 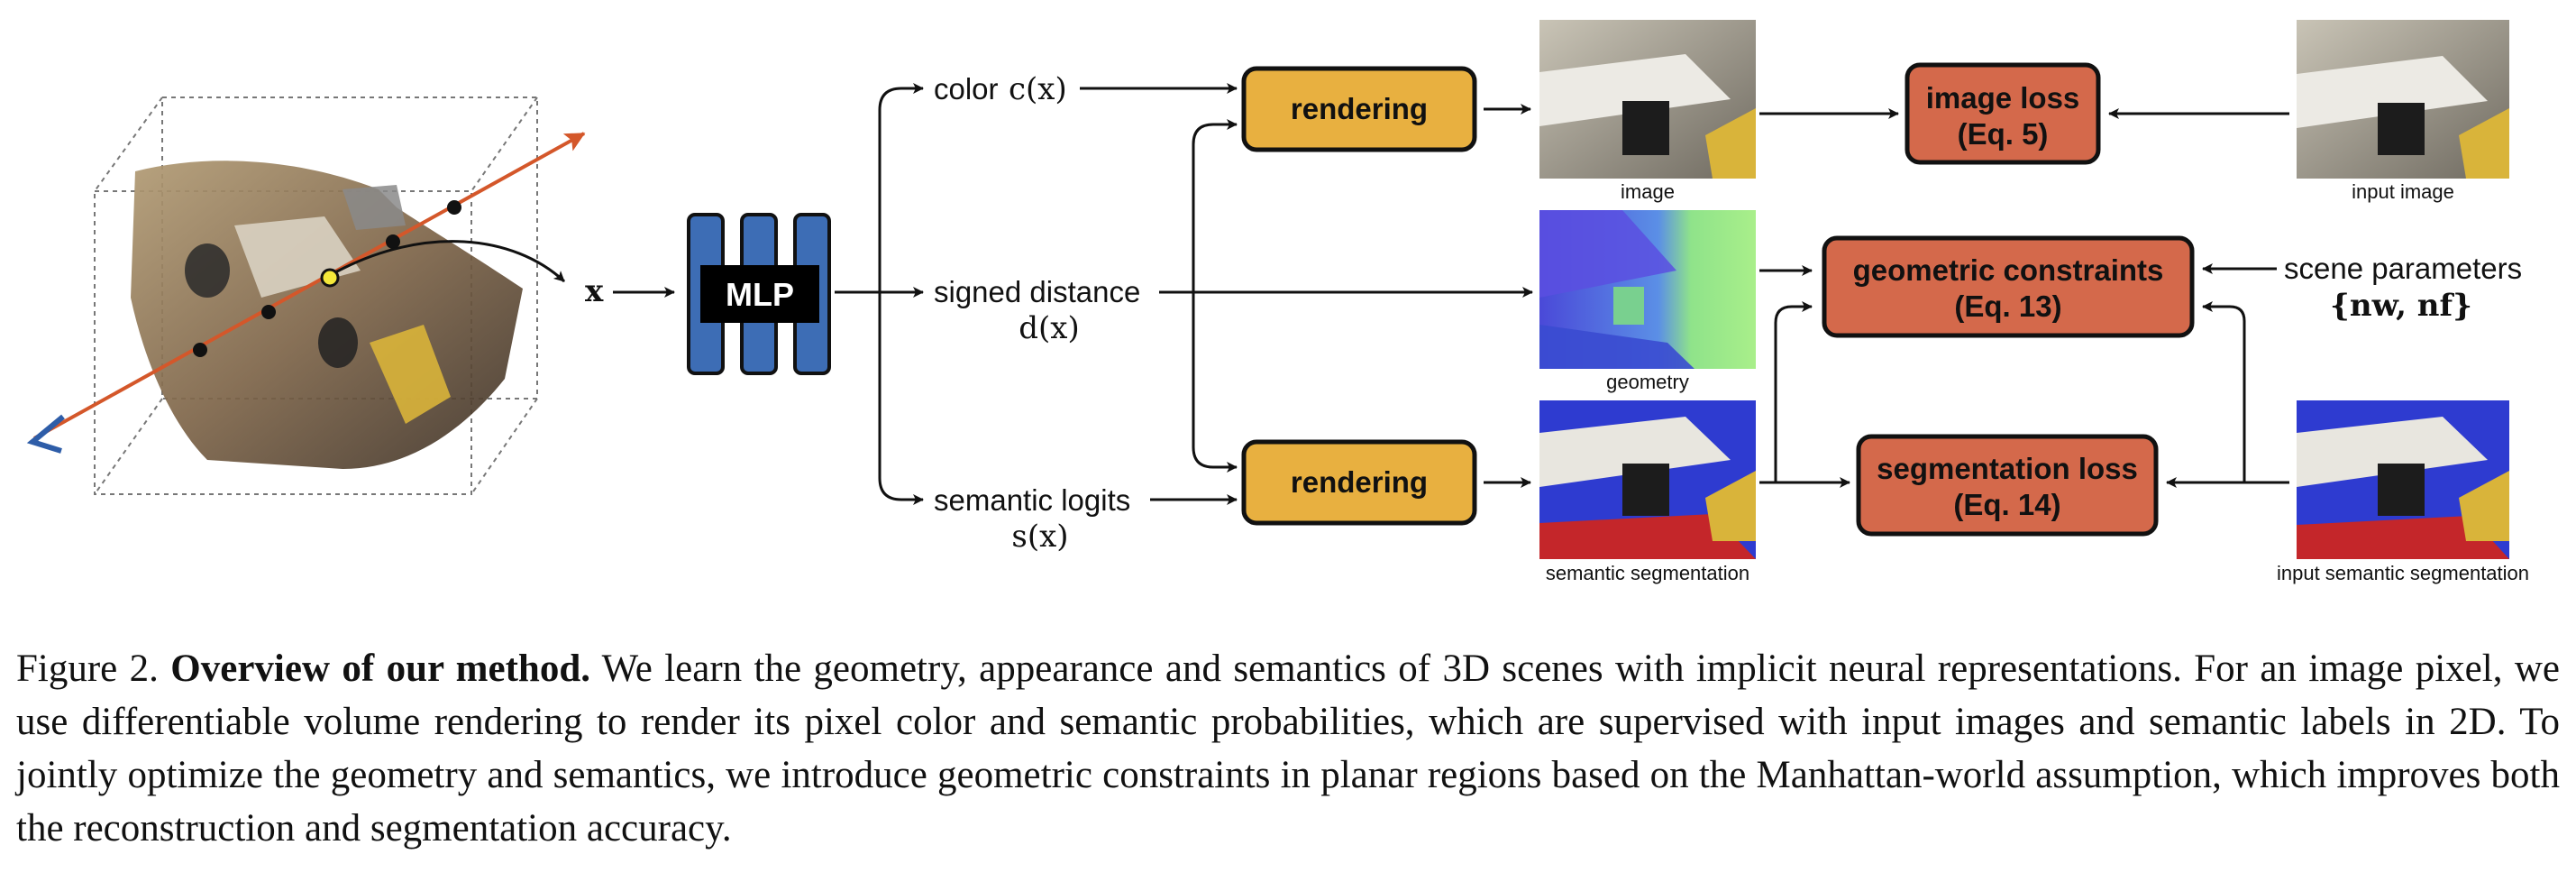 What do you see at coordinates (1049, 328) in the screenshot?
I see `svg-text: d(x)` at bounding box center [1049, 328].